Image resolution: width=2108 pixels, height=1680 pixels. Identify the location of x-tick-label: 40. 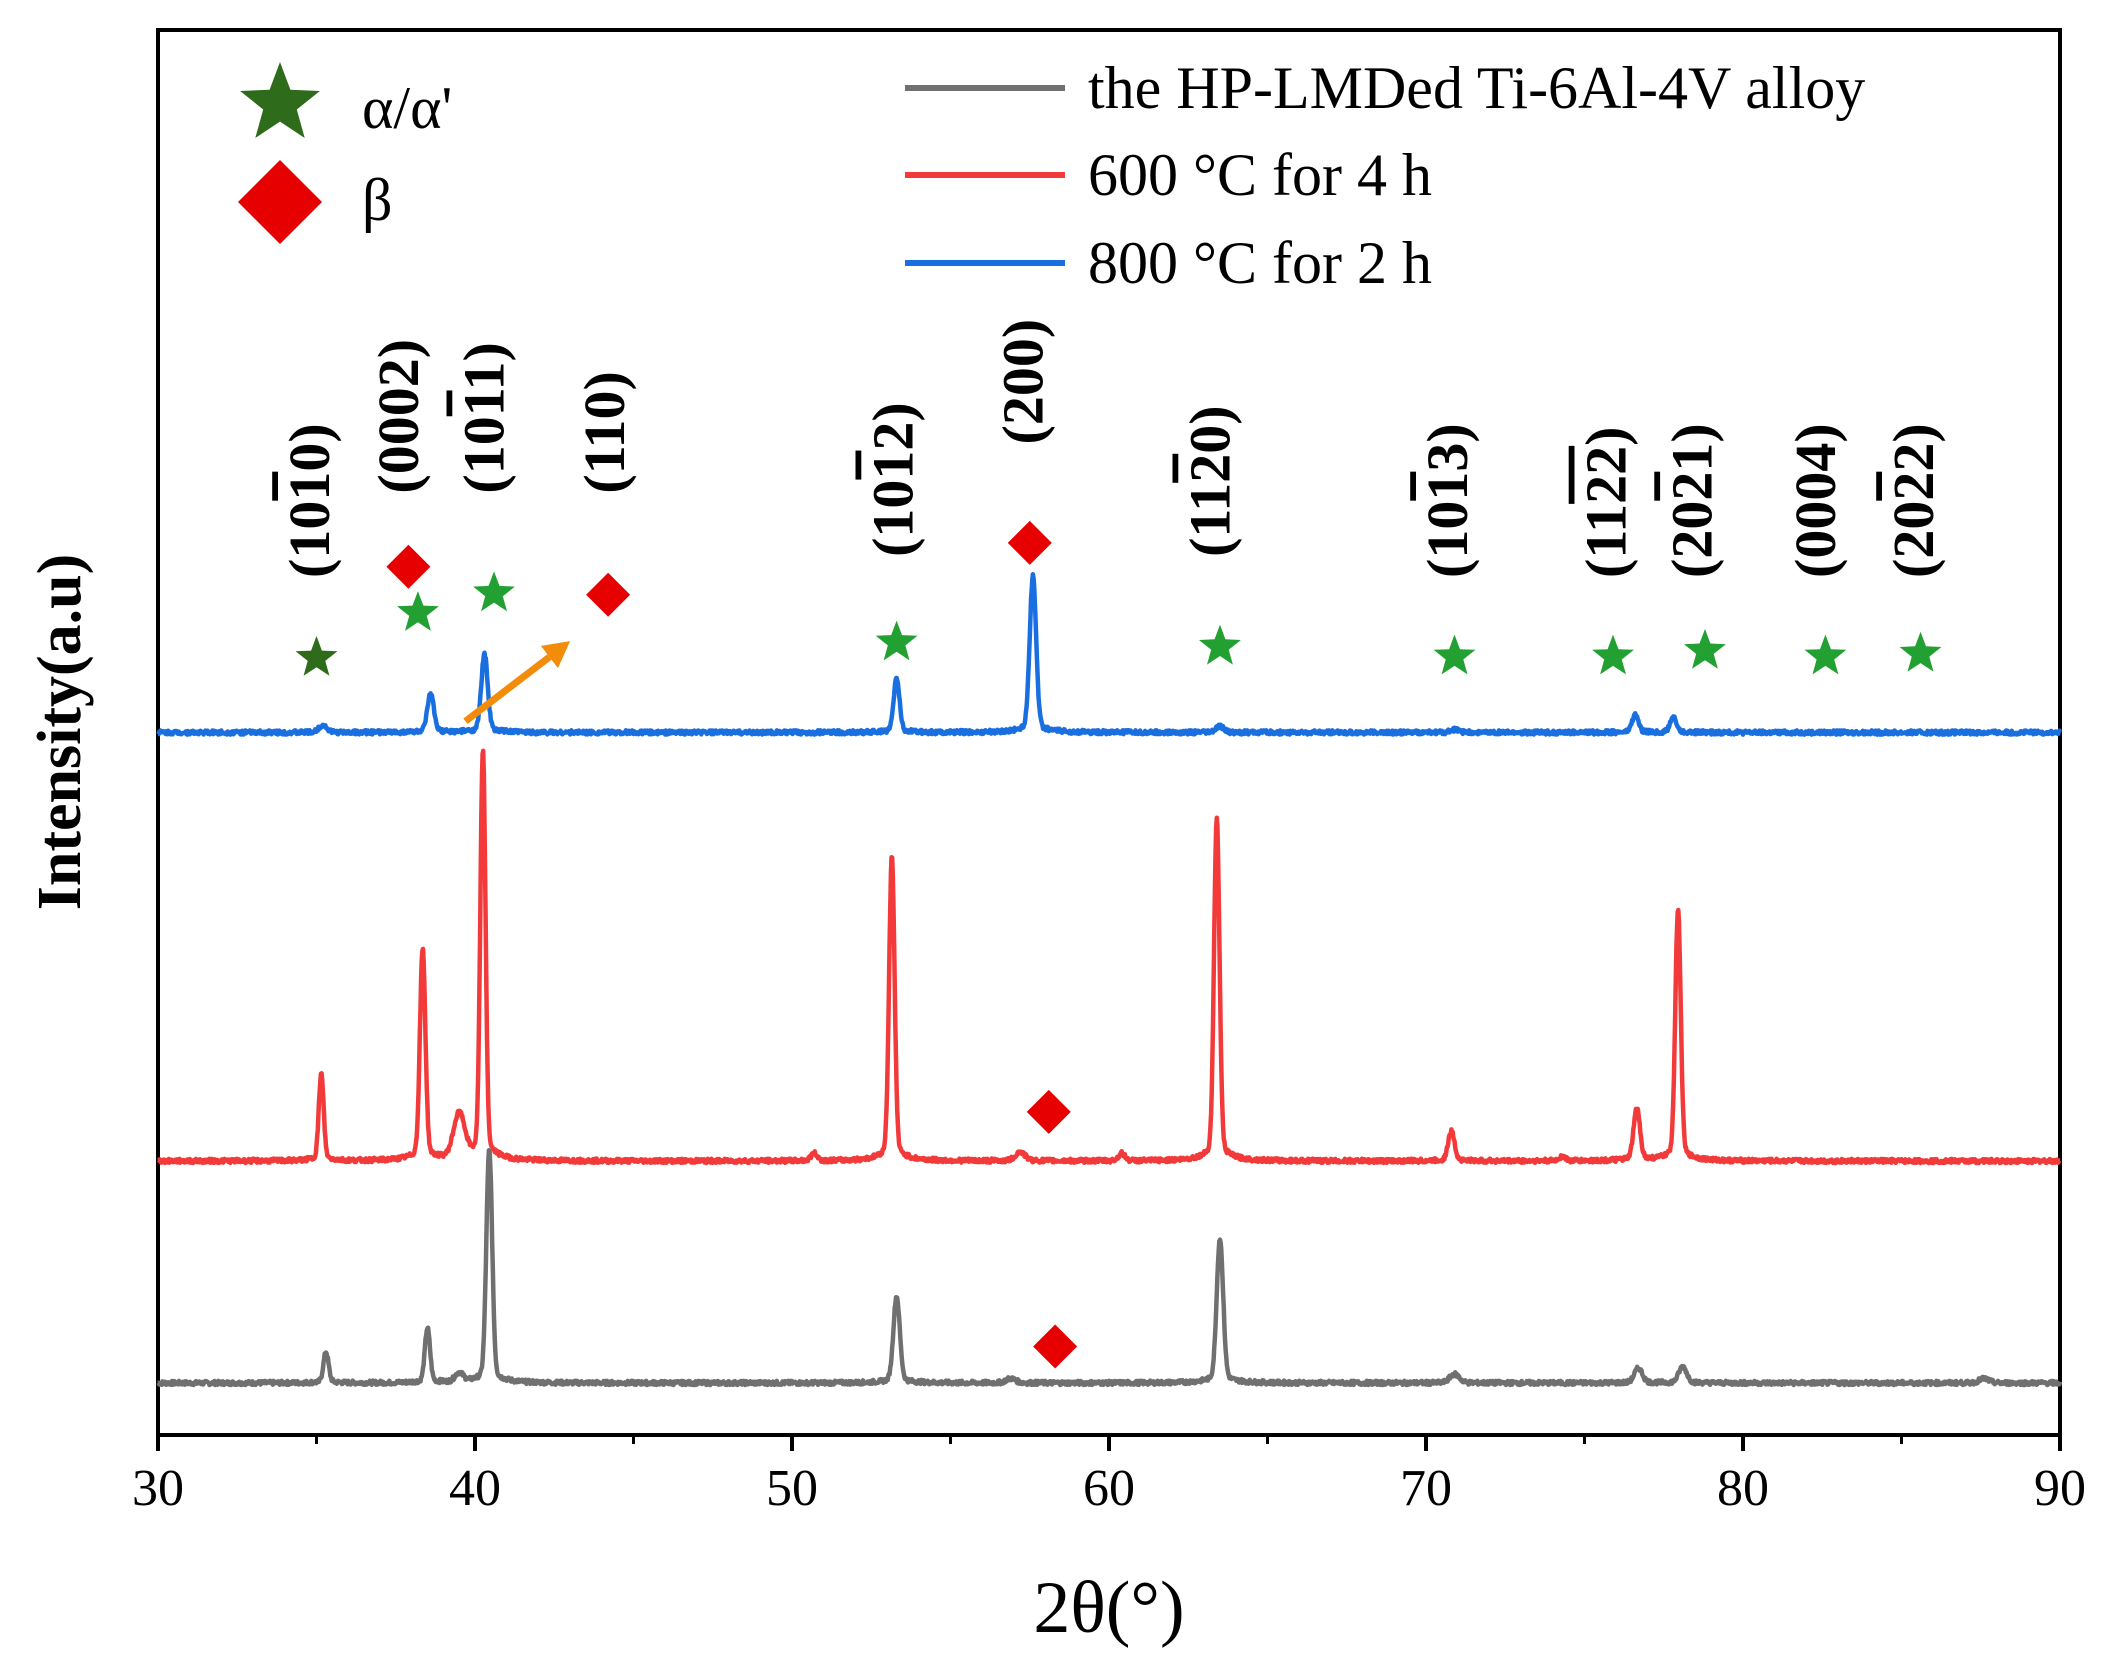
(475, 1488).